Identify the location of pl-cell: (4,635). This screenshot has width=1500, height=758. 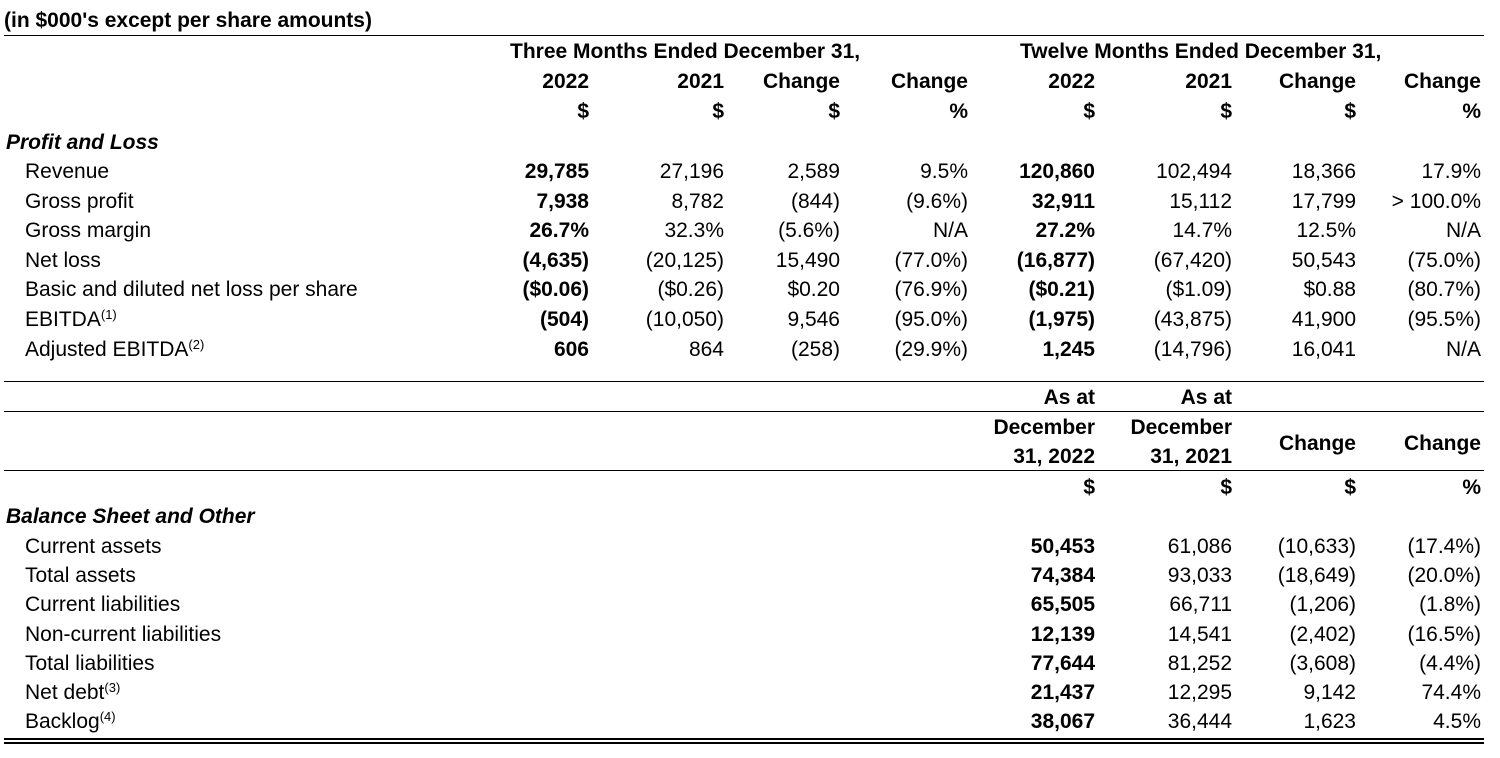
(555, 260).